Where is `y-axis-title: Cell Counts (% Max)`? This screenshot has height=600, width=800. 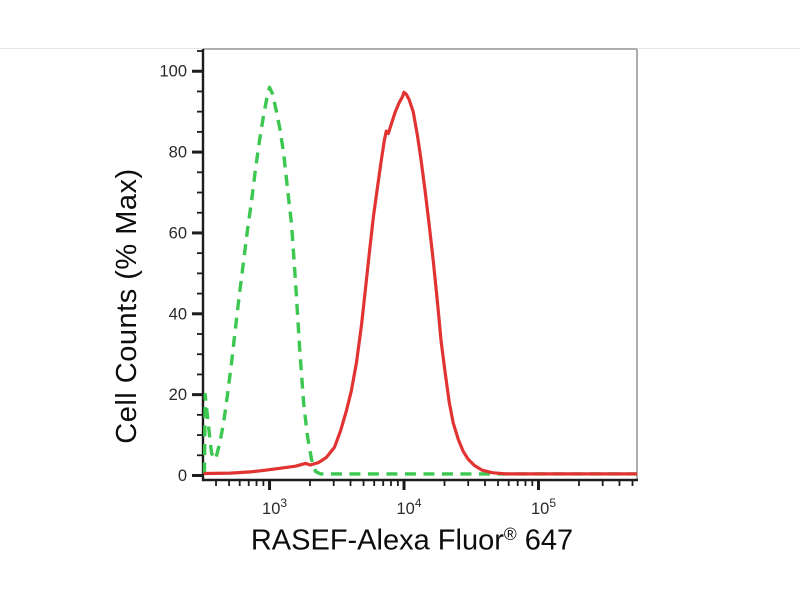
y-axis-title: Cell Counts (% Max) is located at coordinates (128, 306).